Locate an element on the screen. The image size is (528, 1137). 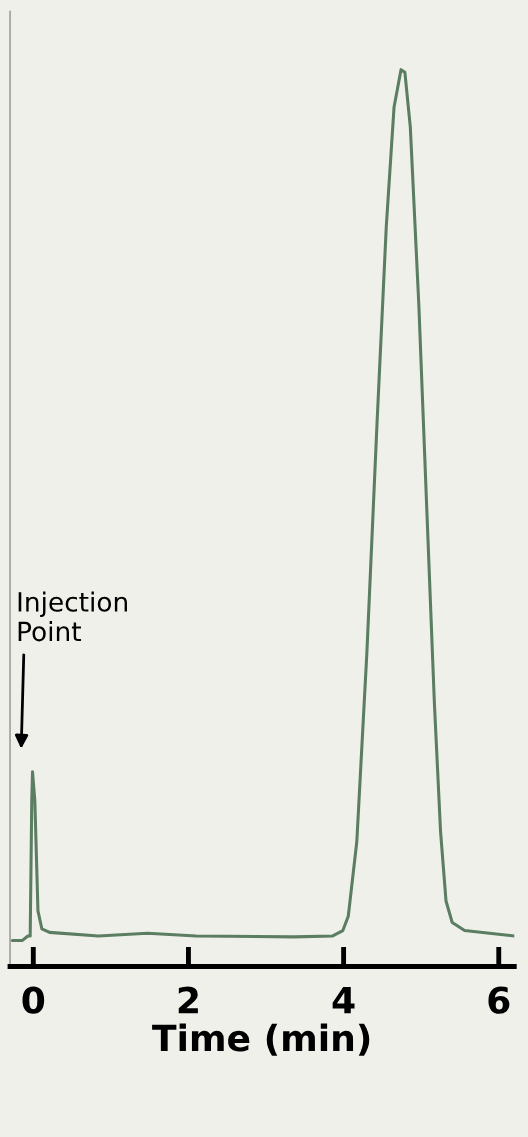
x-tick-label: 4 is located at coordinates (343, 1000).